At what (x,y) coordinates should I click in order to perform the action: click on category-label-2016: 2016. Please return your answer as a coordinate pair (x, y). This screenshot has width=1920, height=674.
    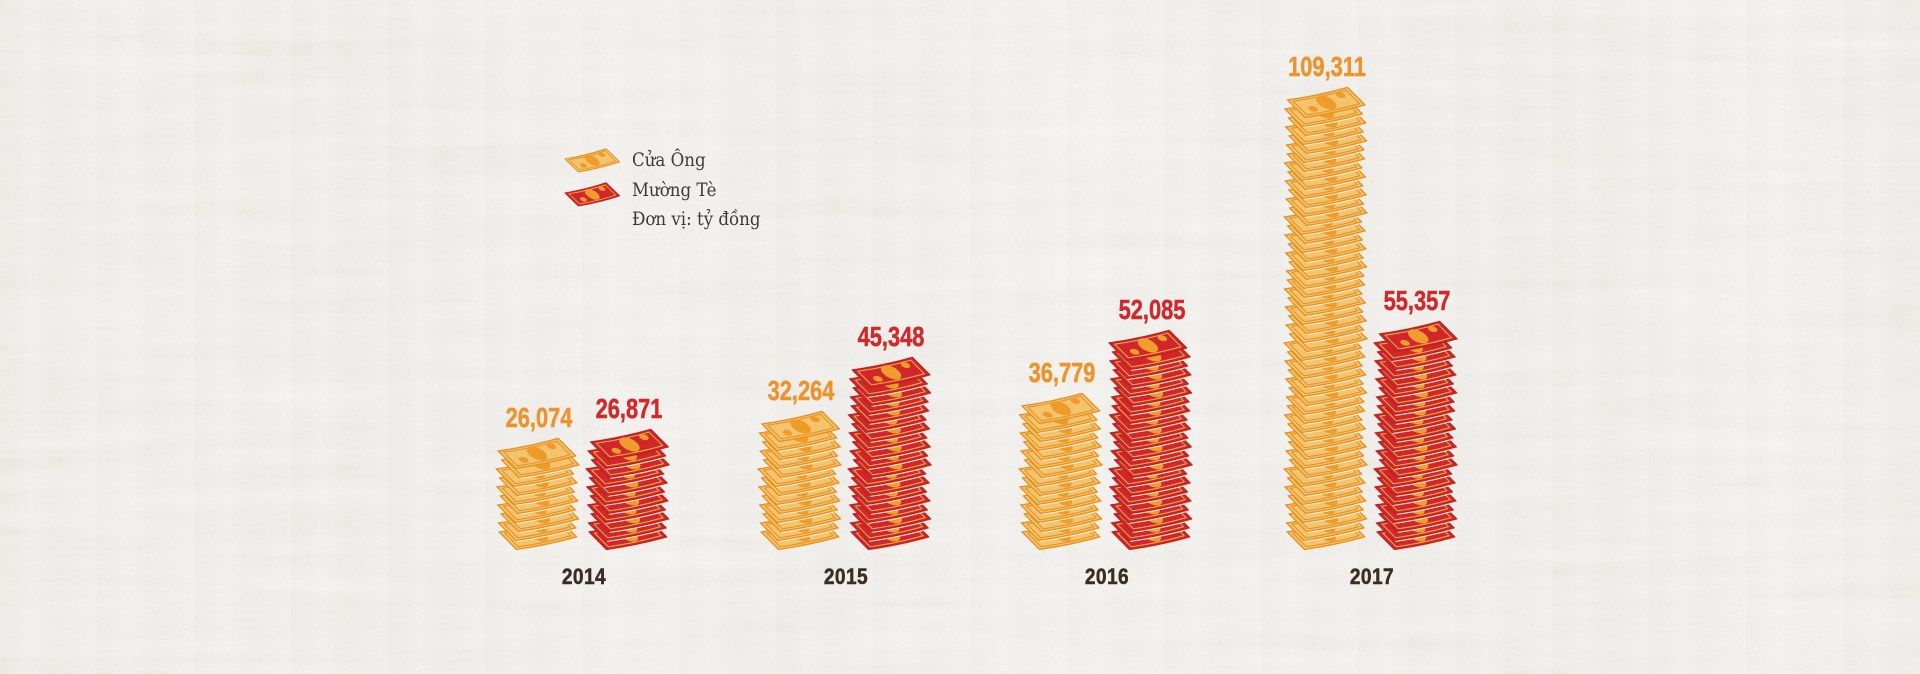
    Looking at the image, I should click on (1107, 576).